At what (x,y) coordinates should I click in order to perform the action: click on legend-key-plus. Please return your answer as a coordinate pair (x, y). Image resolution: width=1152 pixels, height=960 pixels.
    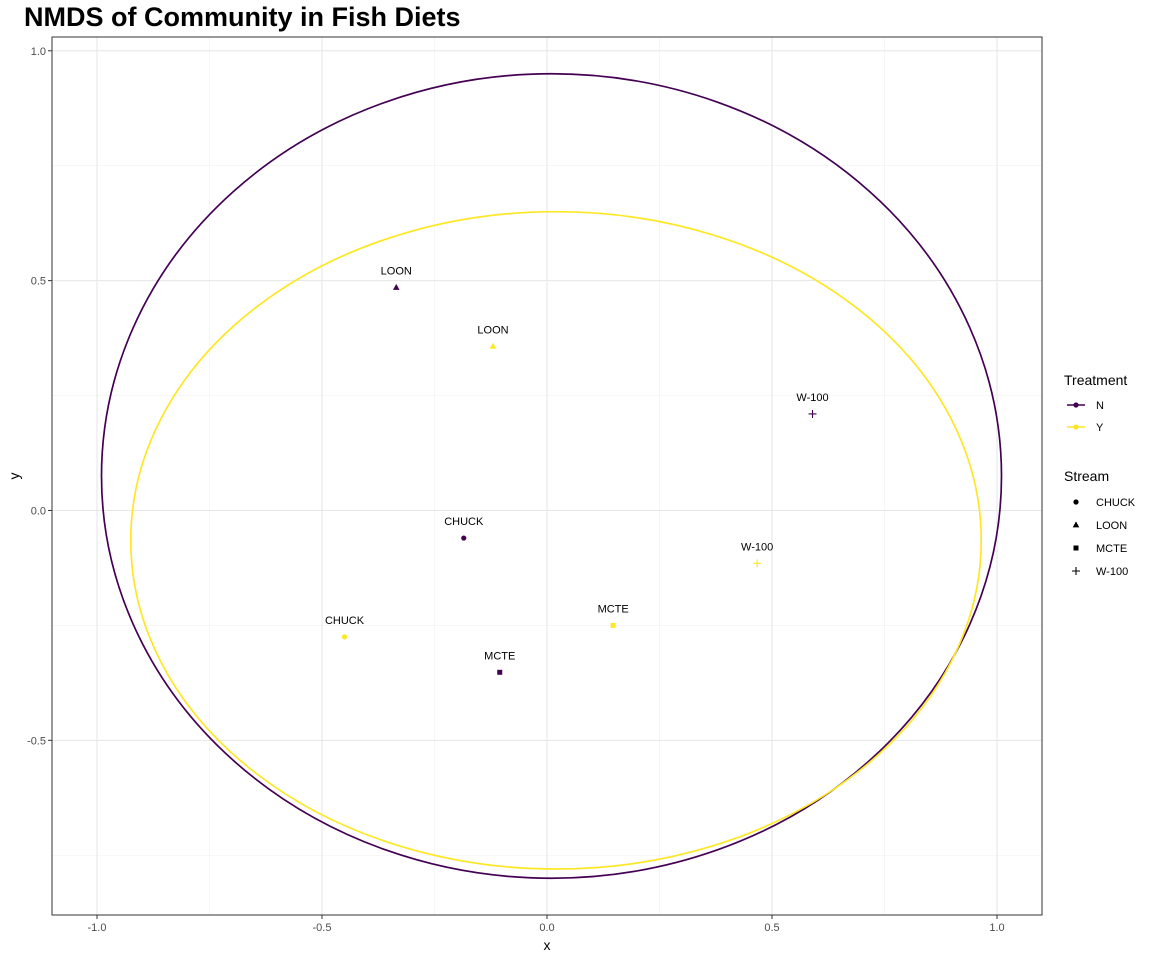
    Looking at the image, I should click on (1076, 571).